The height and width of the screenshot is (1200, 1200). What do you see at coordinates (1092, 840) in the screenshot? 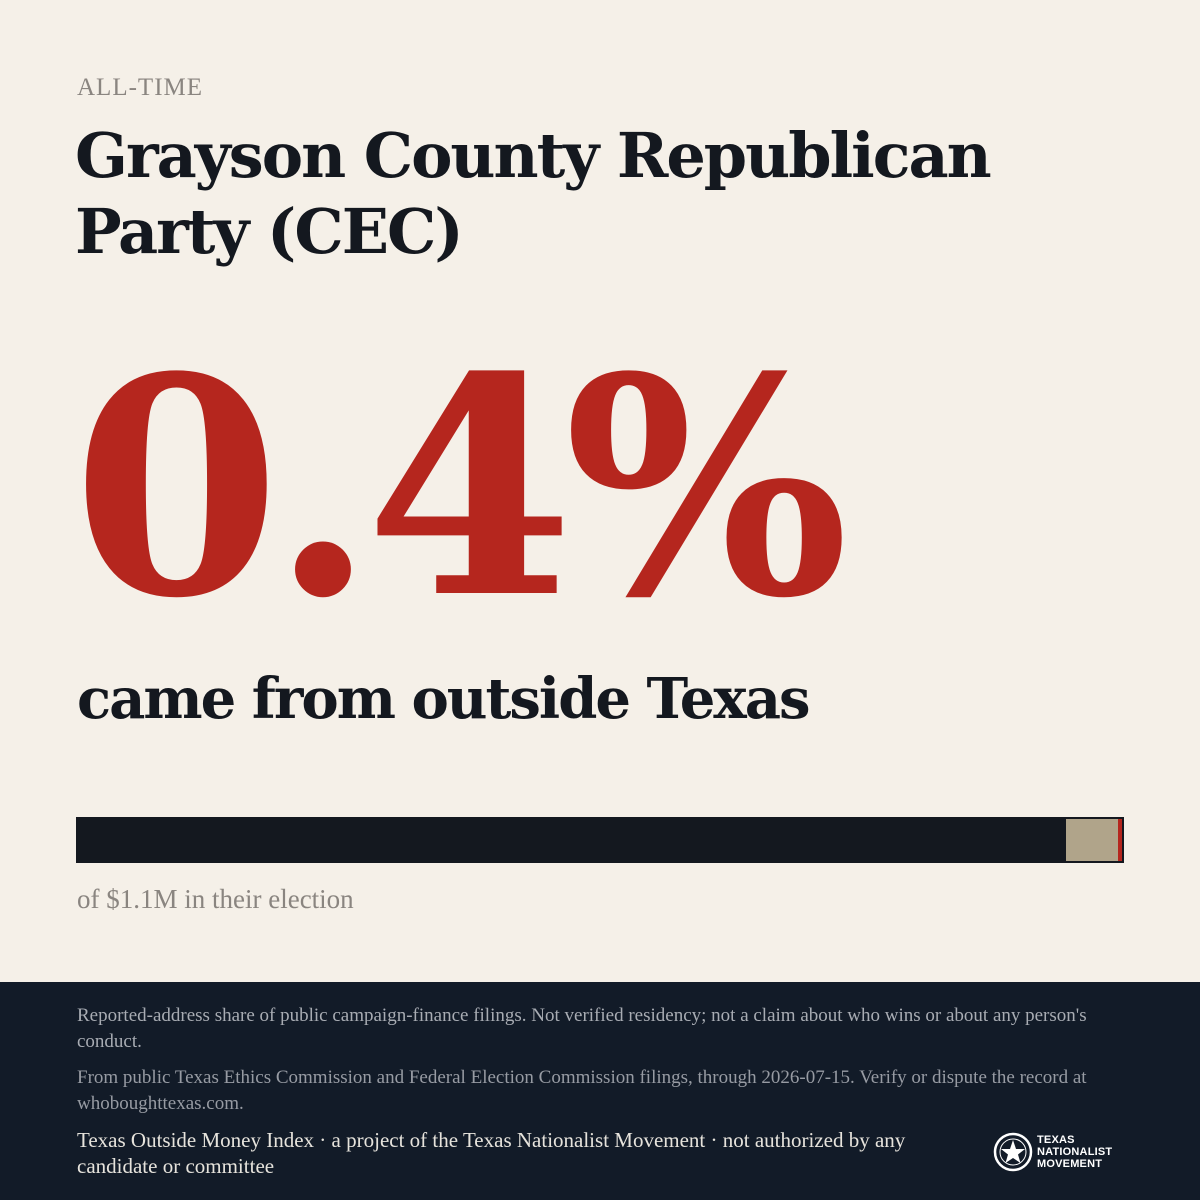
I see `share-bar-tan-segment` at bounding box center [1092, 840].